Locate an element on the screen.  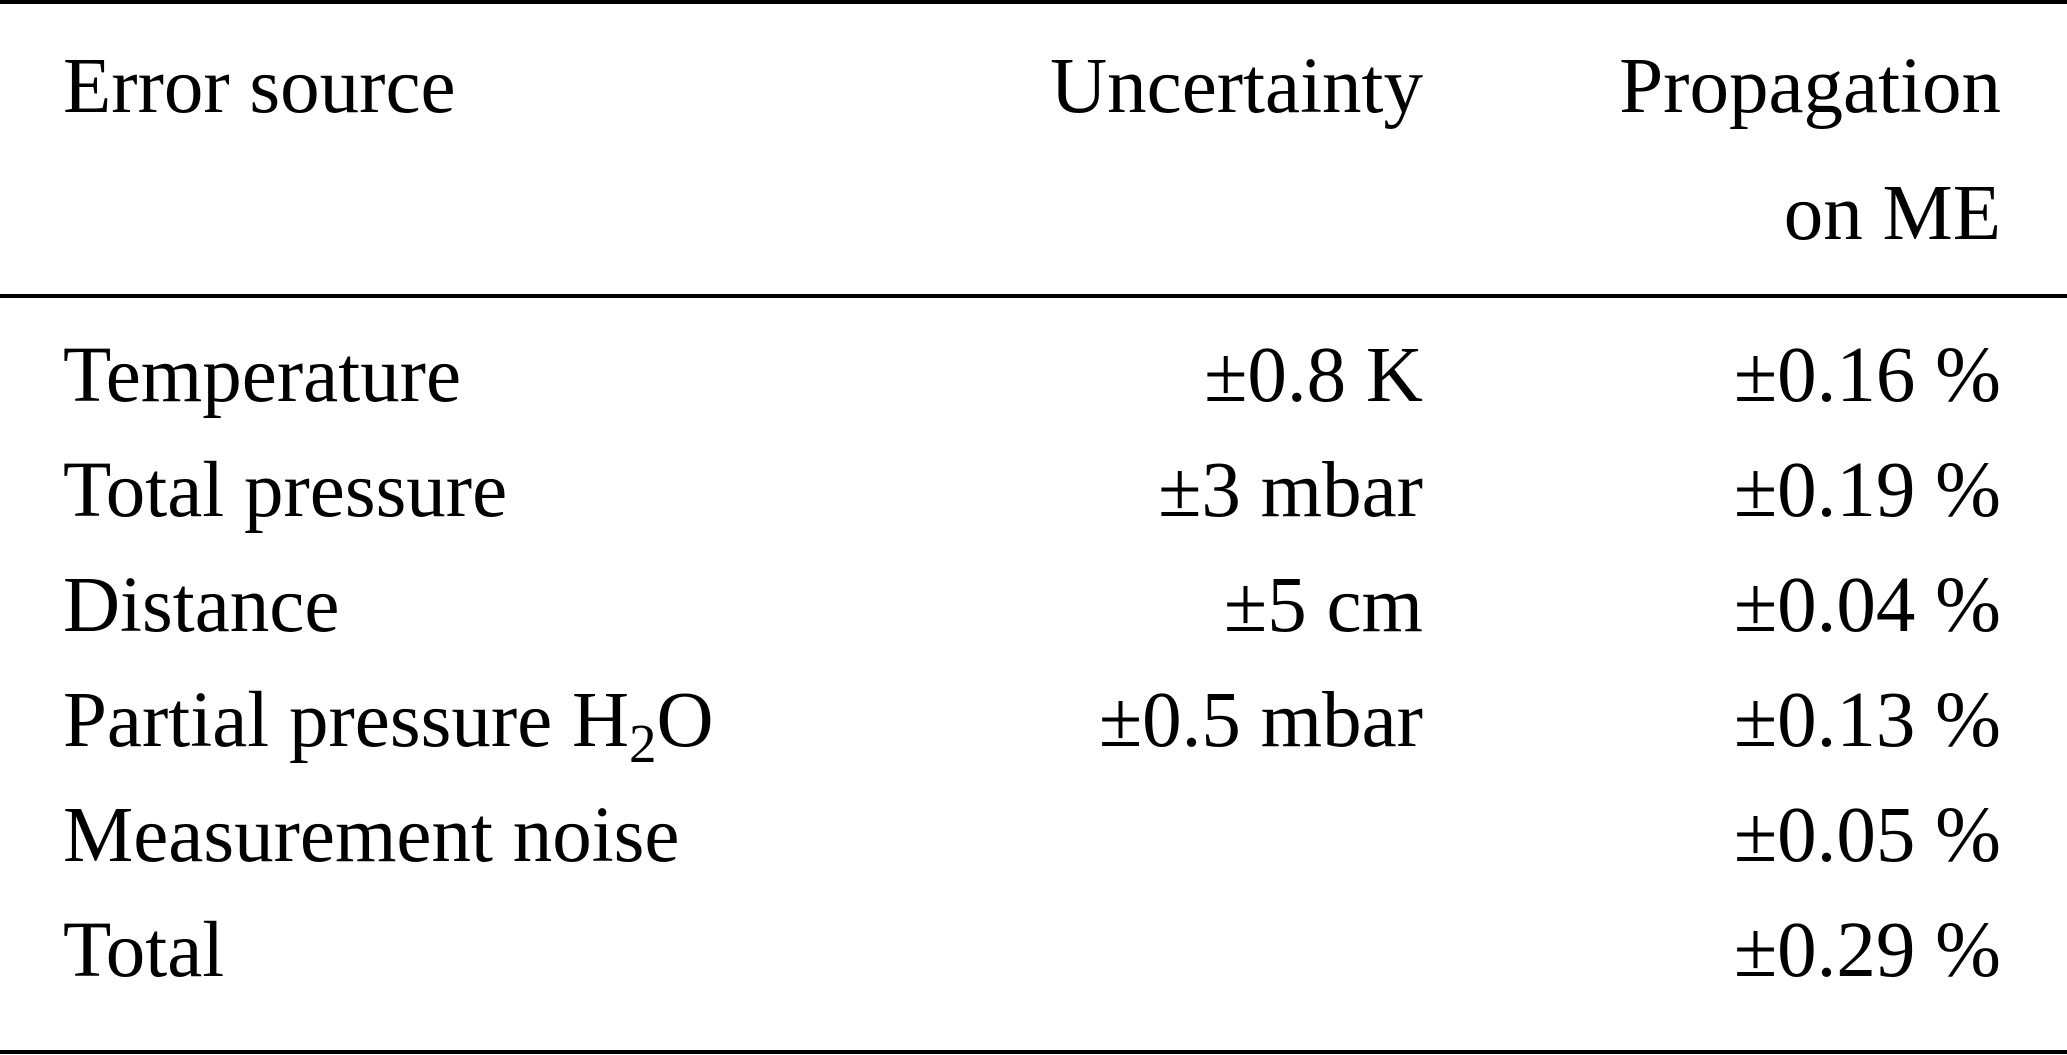
row-total-source: Total is located at coordinates (144, 950).